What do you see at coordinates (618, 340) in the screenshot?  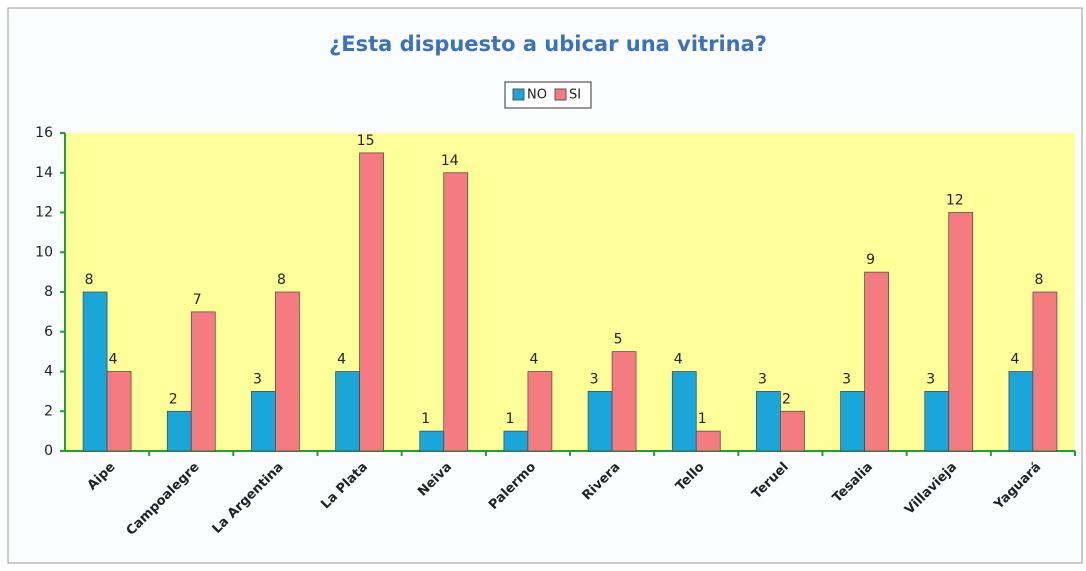 I see `data-label: 5` at bounding box center [618, 340].